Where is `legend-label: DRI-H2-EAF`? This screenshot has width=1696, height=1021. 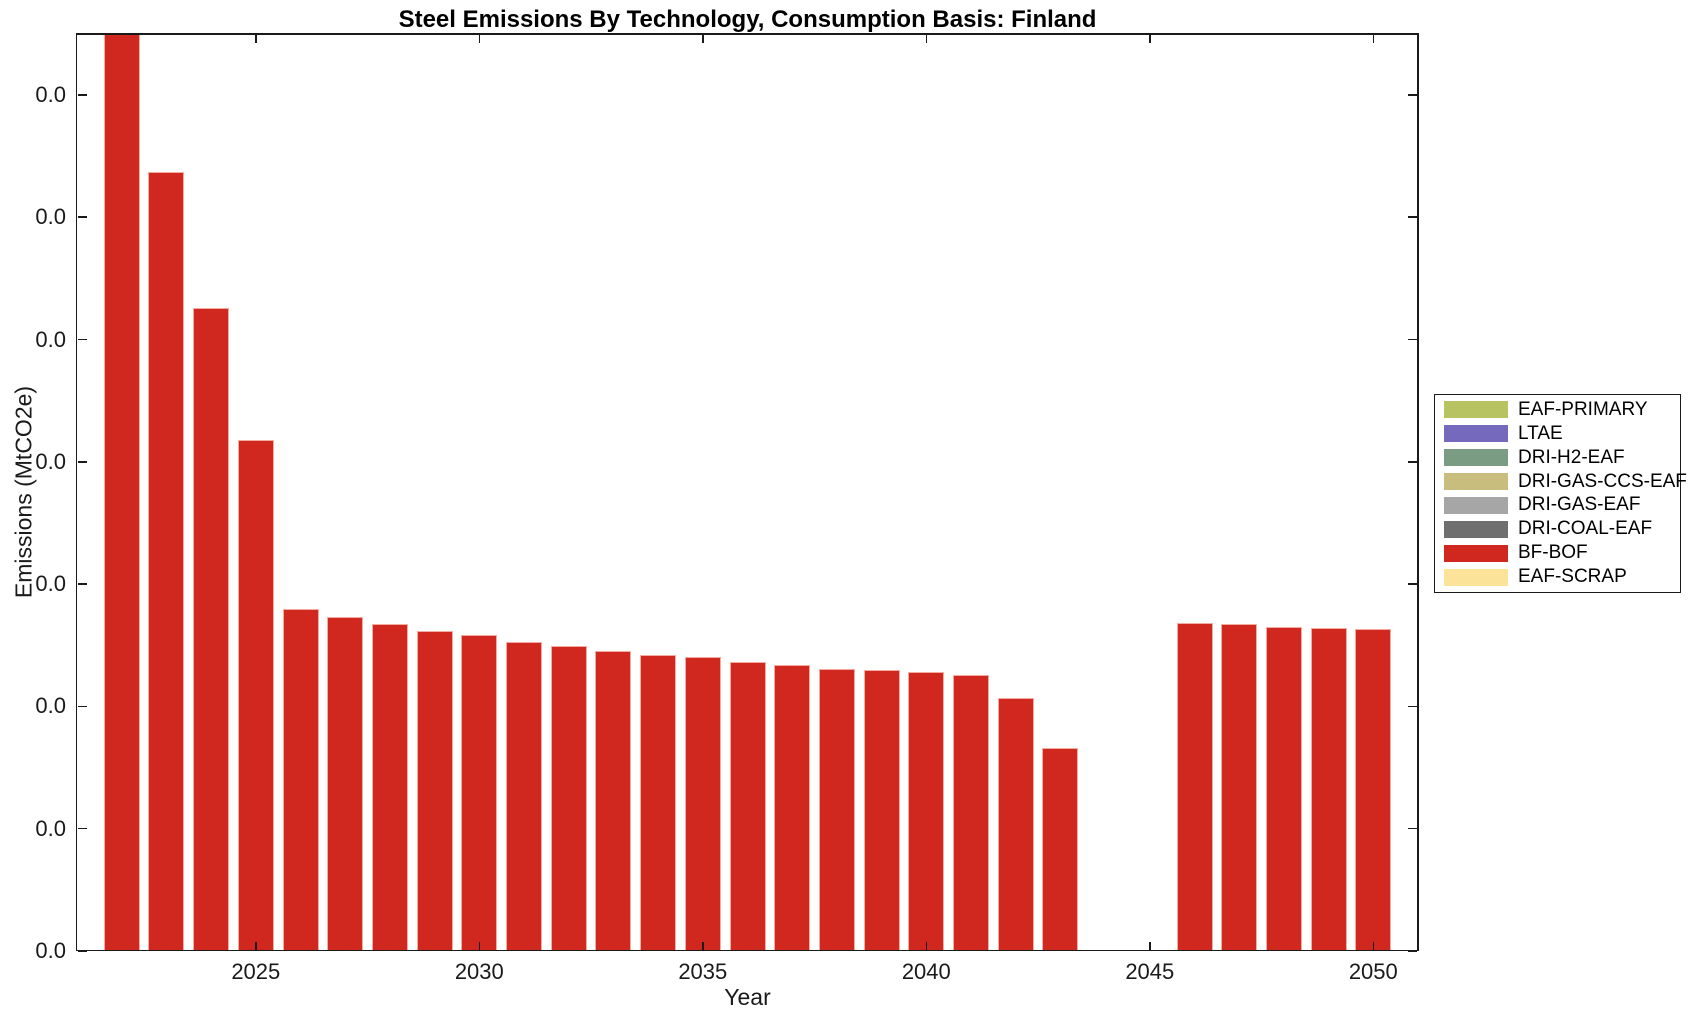 legend-label: DRI-H2-EAF is located at coordinates (1571, 457).